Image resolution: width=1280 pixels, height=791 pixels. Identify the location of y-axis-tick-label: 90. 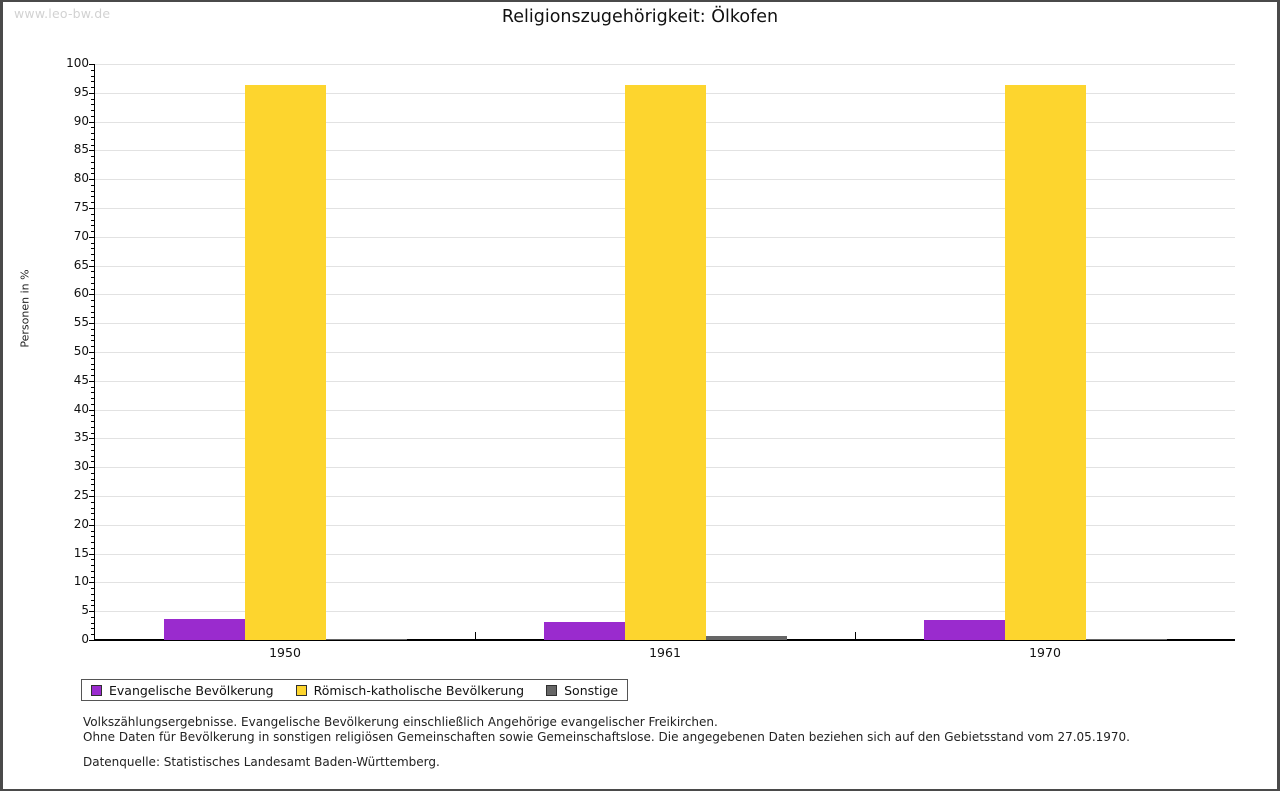
(81, 120).